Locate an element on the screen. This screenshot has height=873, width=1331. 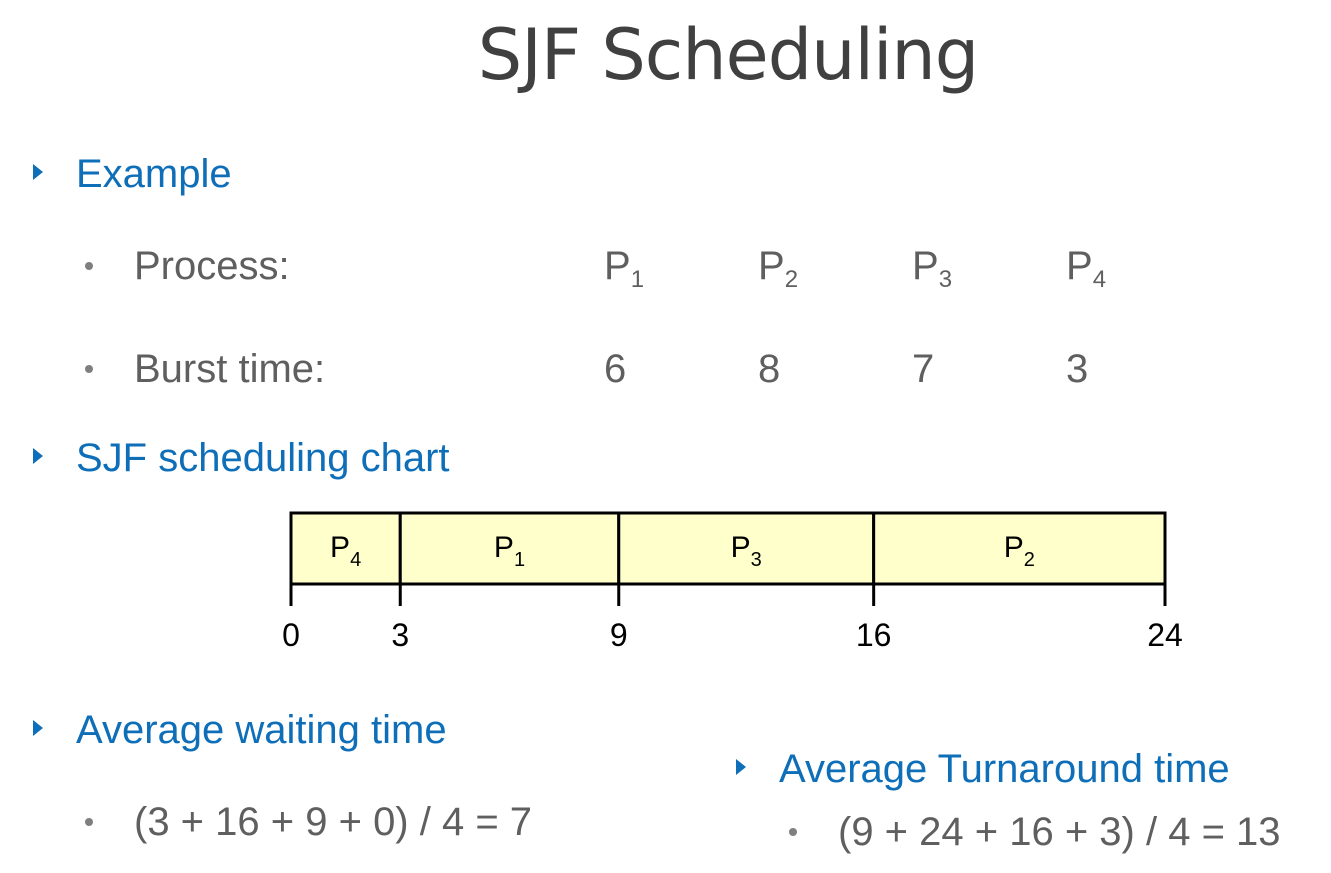
process-label: Process: is located at coordinates (212, 266).